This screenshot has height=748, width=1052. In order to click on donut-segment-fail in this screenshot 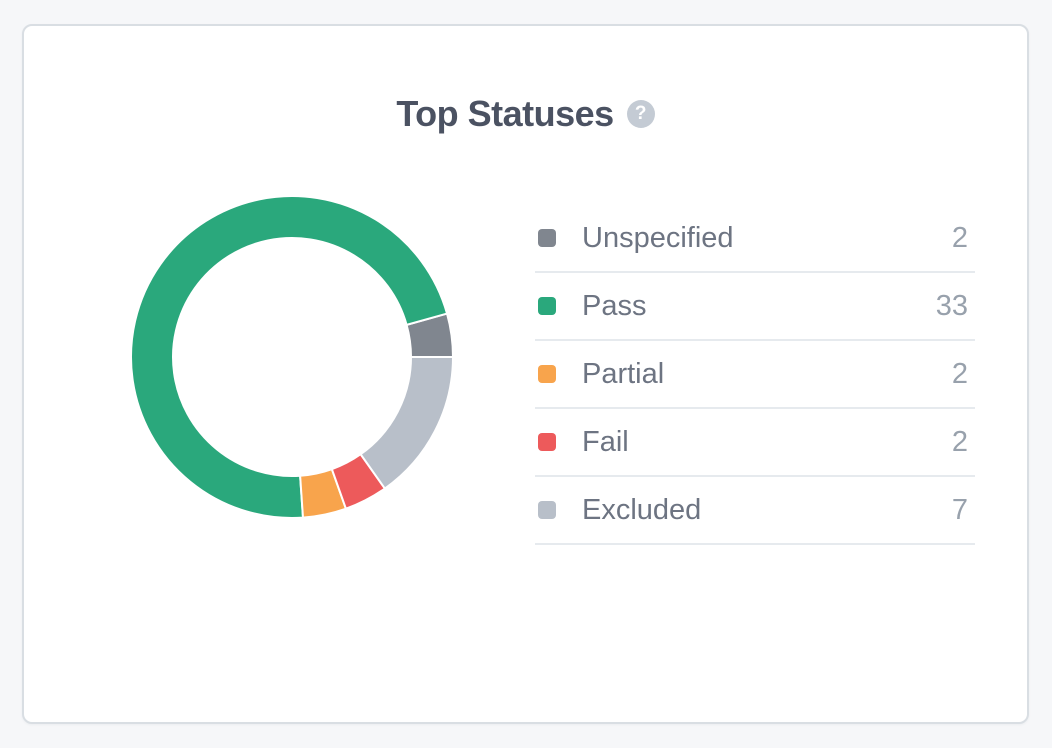, I will do `click(358, 481)`.